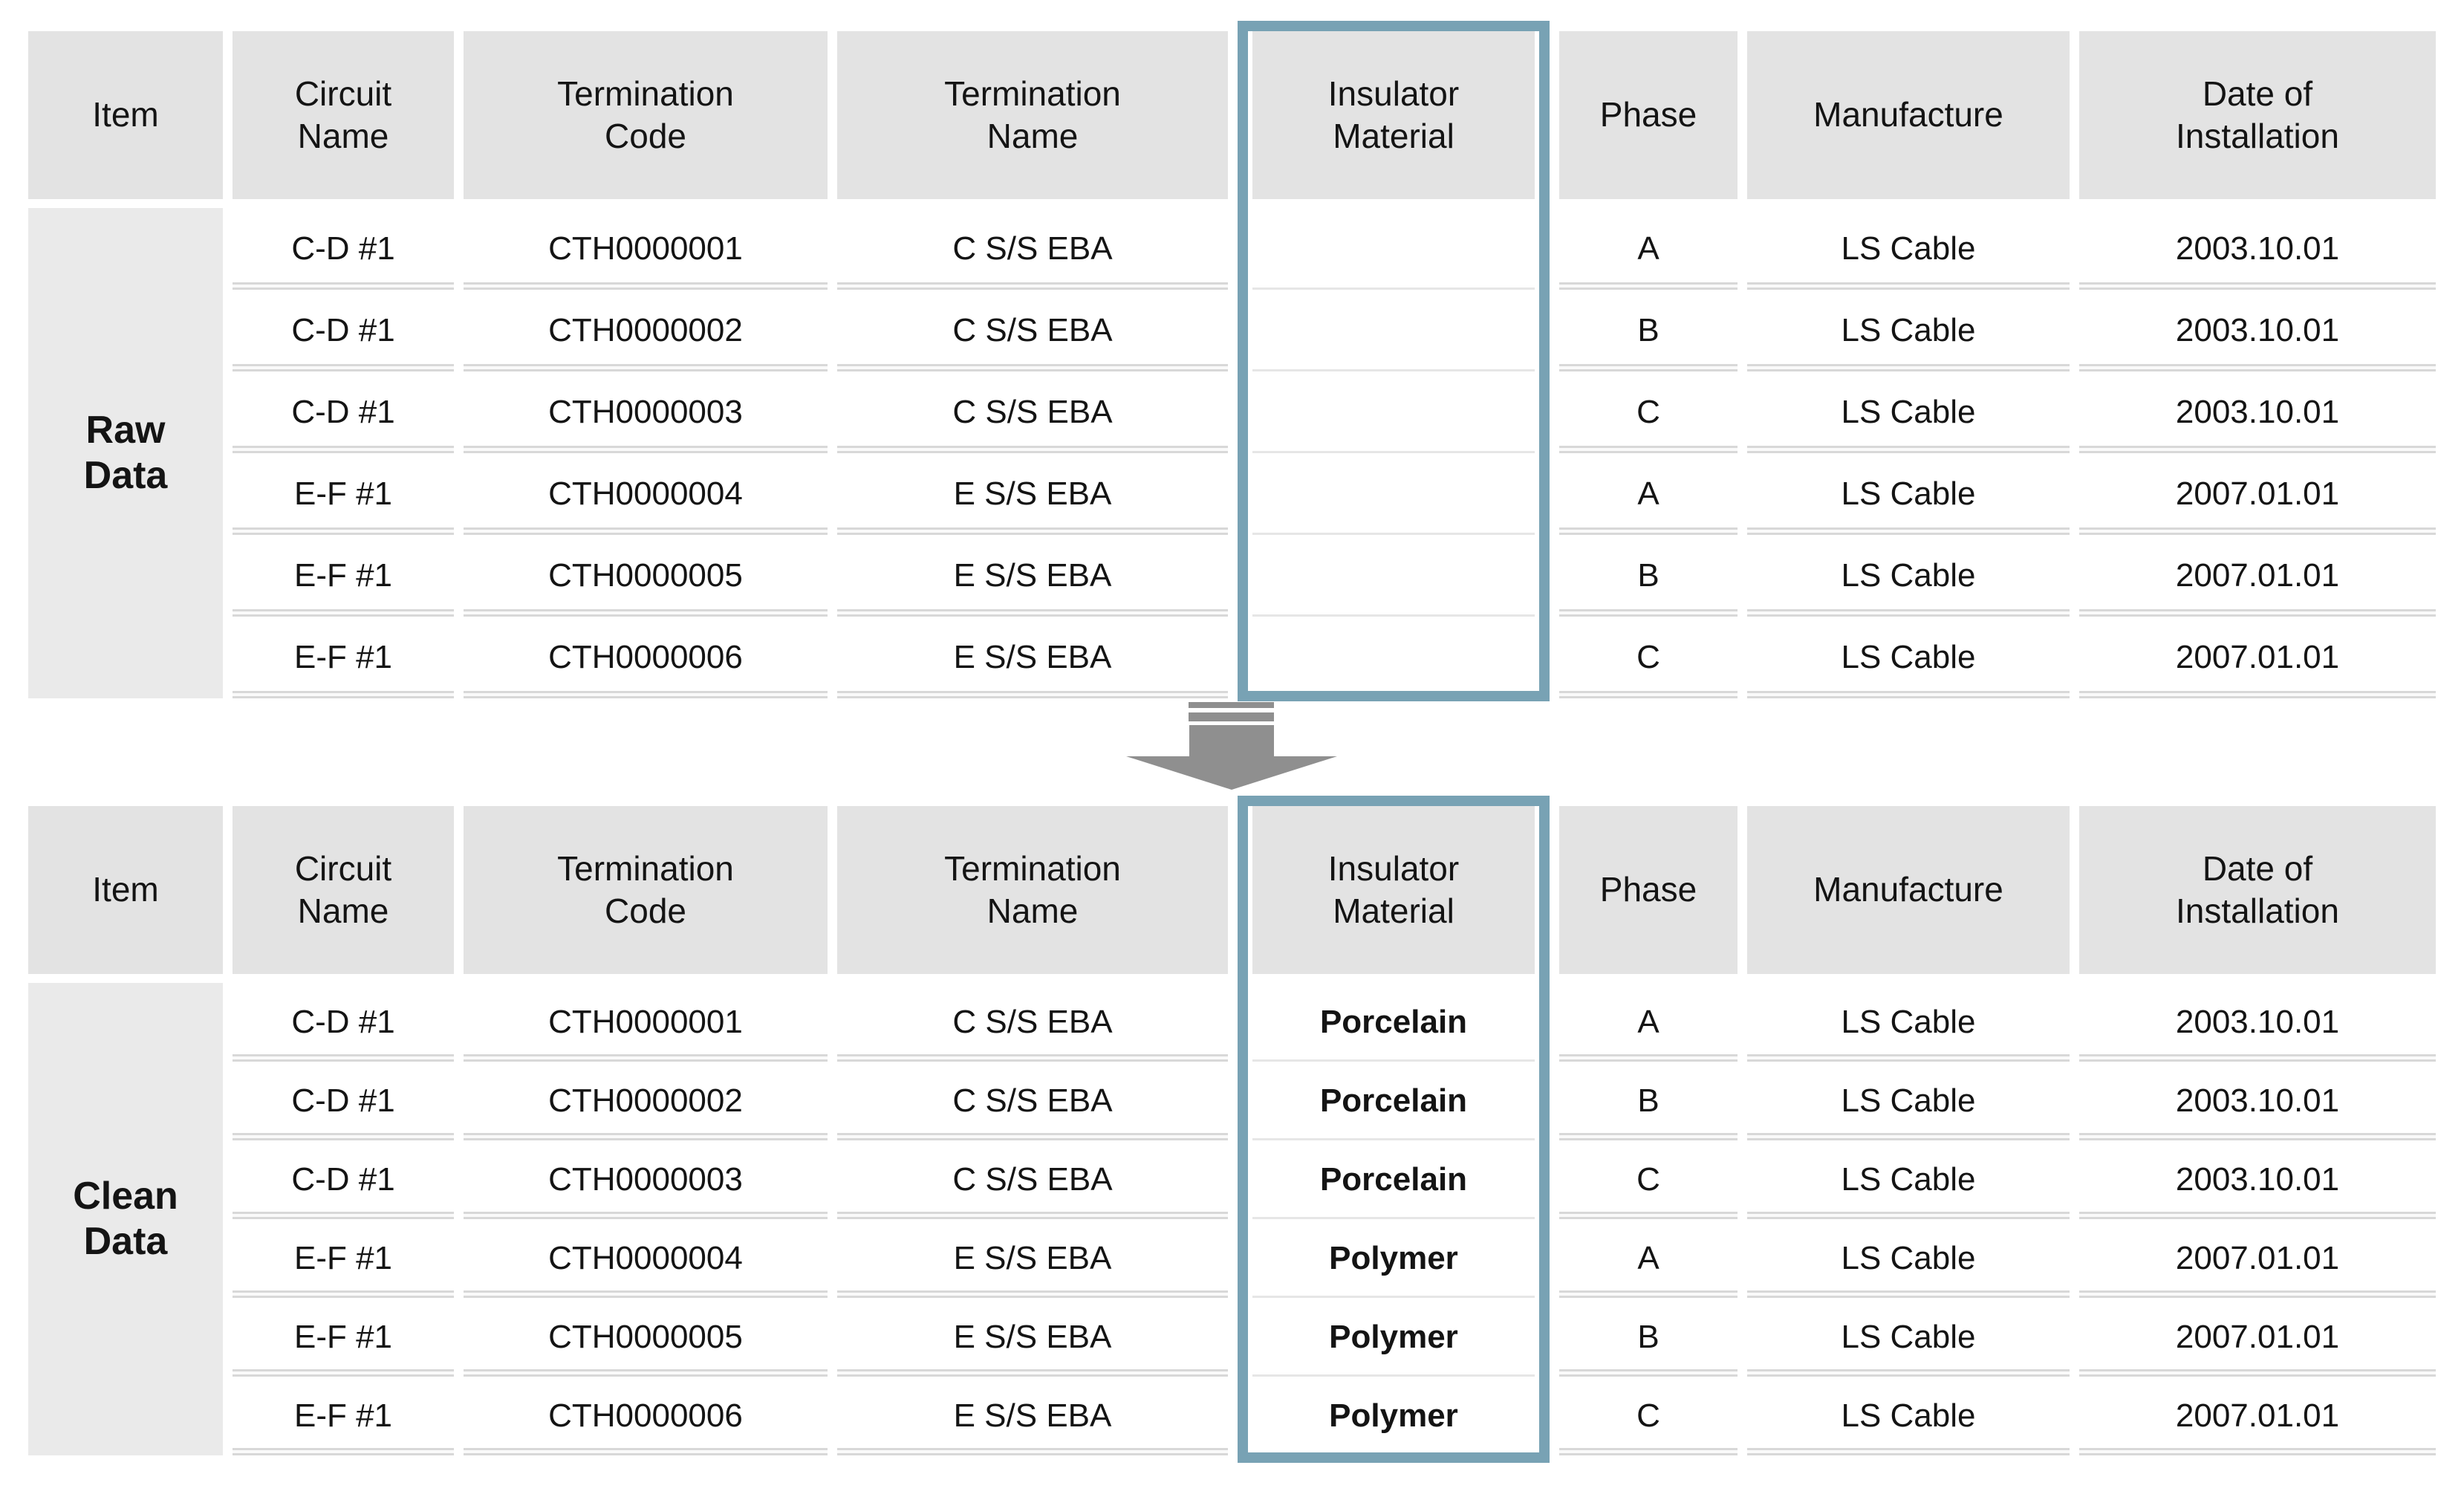 This screenshot has width=2464, height=1497. What do you see at coordinates (646, 576) in the screenshot?
I see `cell-termination-code: CTH0000005` at bounding box center [646, 576].